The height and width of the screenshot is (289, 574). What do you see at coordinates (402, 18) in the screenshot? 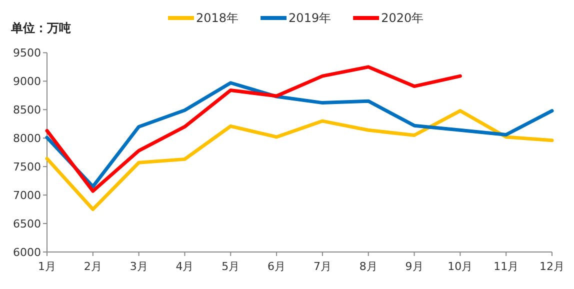
I see `legend-label: 2020年` at bounding box center [402, 18].